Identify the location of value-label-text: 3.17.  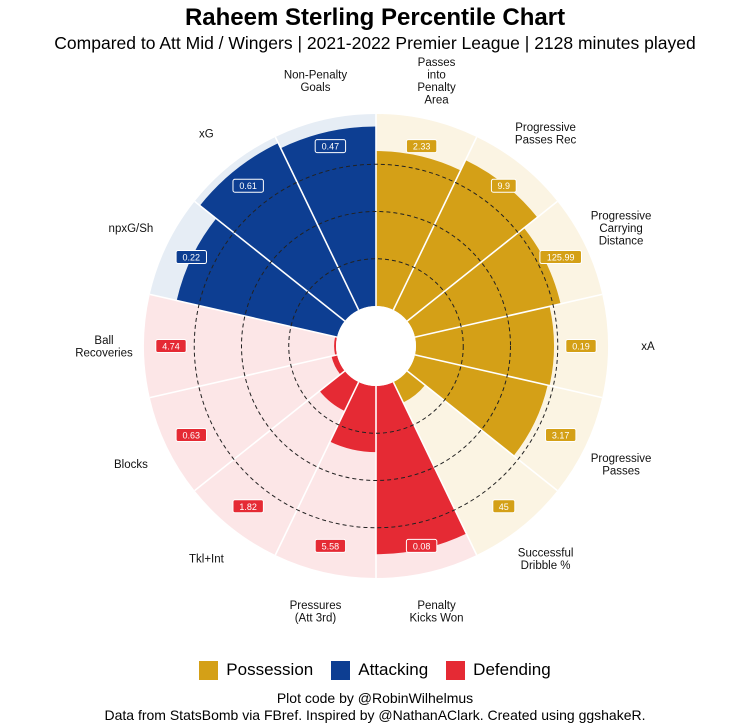
(561, 435).